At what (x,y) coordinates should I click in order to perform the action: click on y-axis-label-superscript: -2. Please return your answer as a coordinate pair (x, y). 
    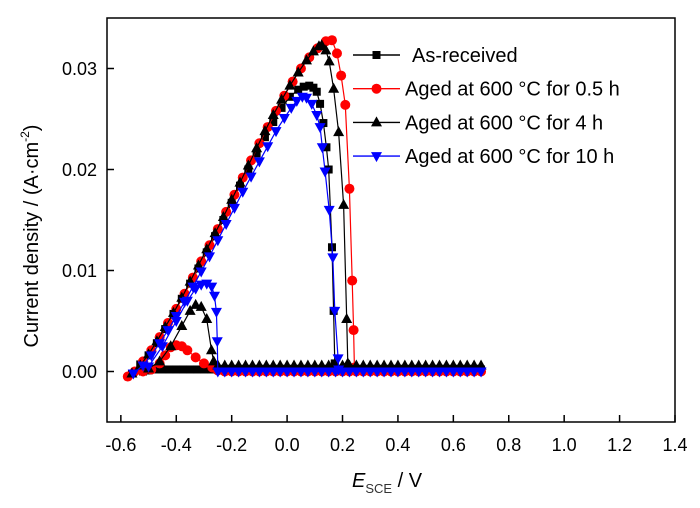
    Looking at the image, I should click on (25, 136).